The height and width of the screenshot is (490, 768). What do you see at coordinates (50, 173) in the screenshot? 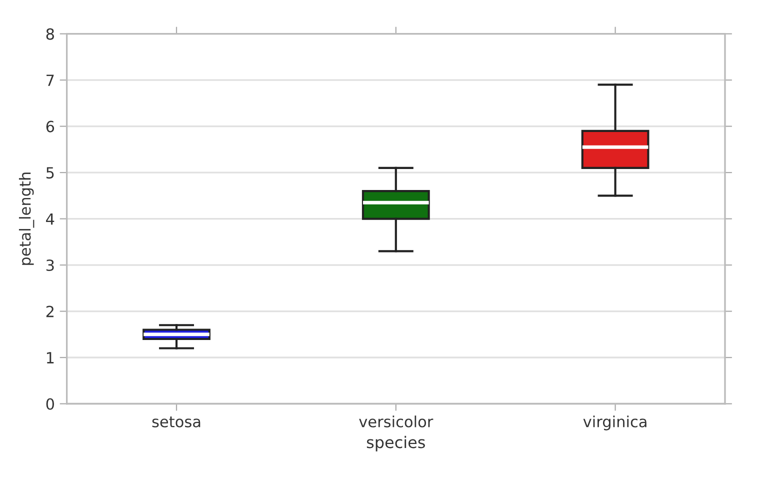
I see `y-tick-label: 5` at bounding box center [50, 173].